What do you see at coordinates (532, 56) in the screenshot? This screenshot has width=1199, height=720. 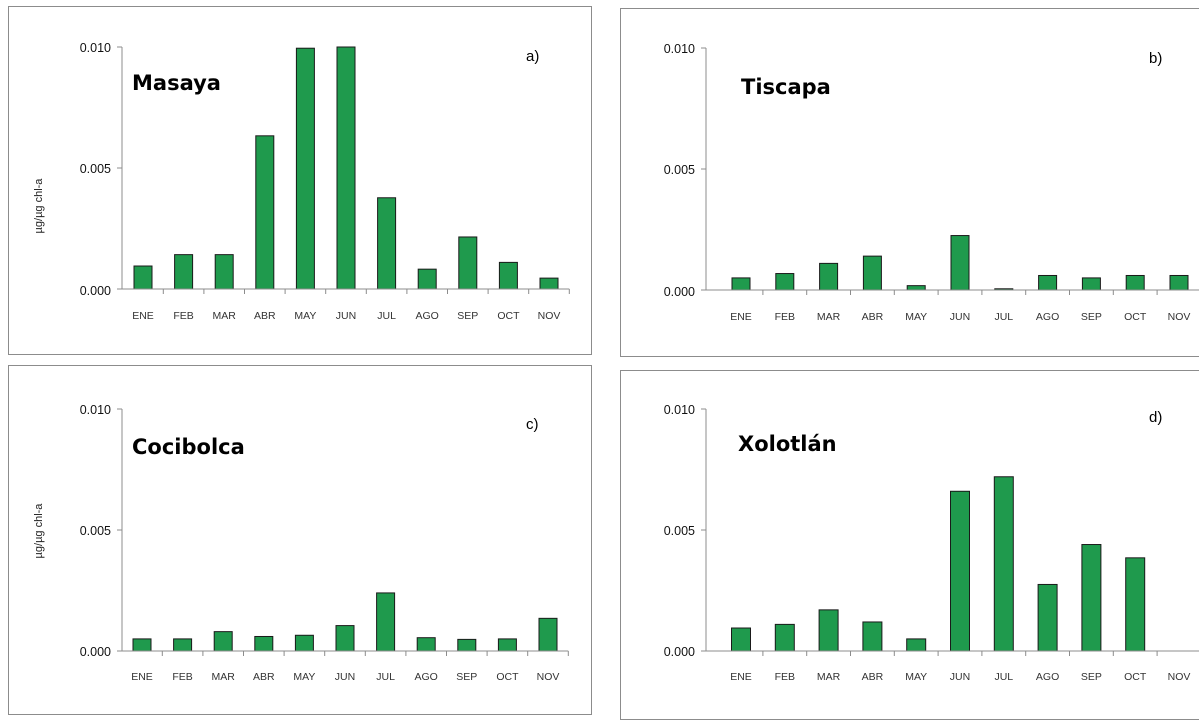 I see `panel-letter: a)` at bounding box center [532, 56].